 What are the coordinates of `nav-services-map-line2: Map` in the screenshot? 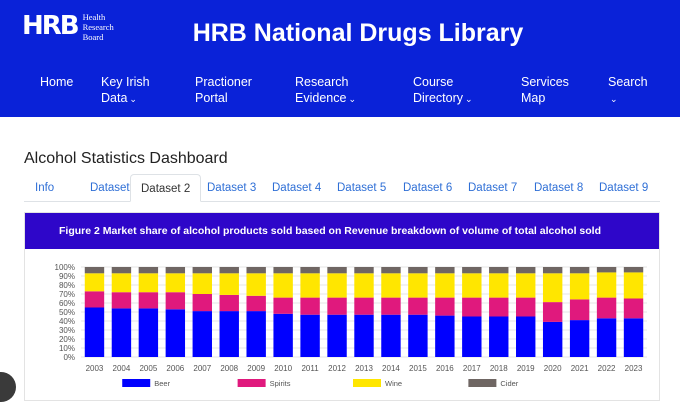 It's located at (533, 98).